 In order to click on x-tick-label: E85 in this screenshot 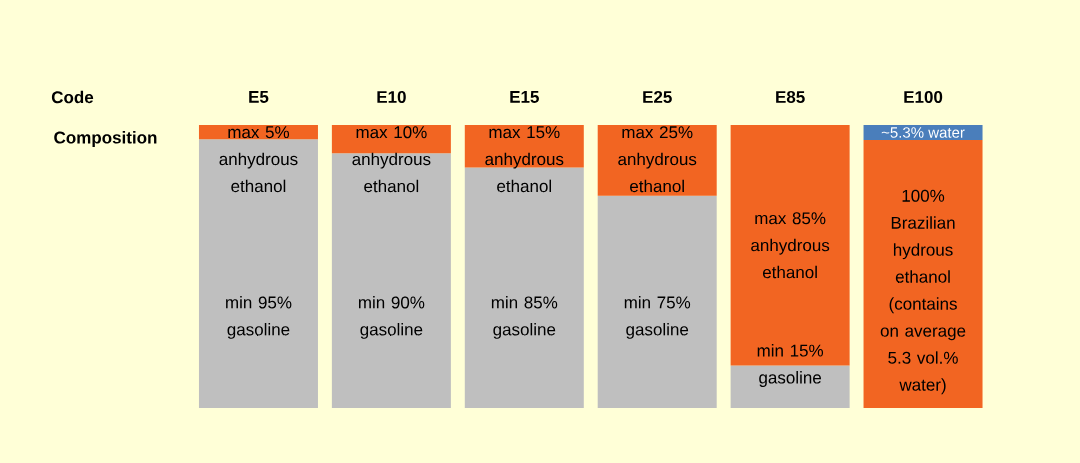, I will do `click(790, 97)`.